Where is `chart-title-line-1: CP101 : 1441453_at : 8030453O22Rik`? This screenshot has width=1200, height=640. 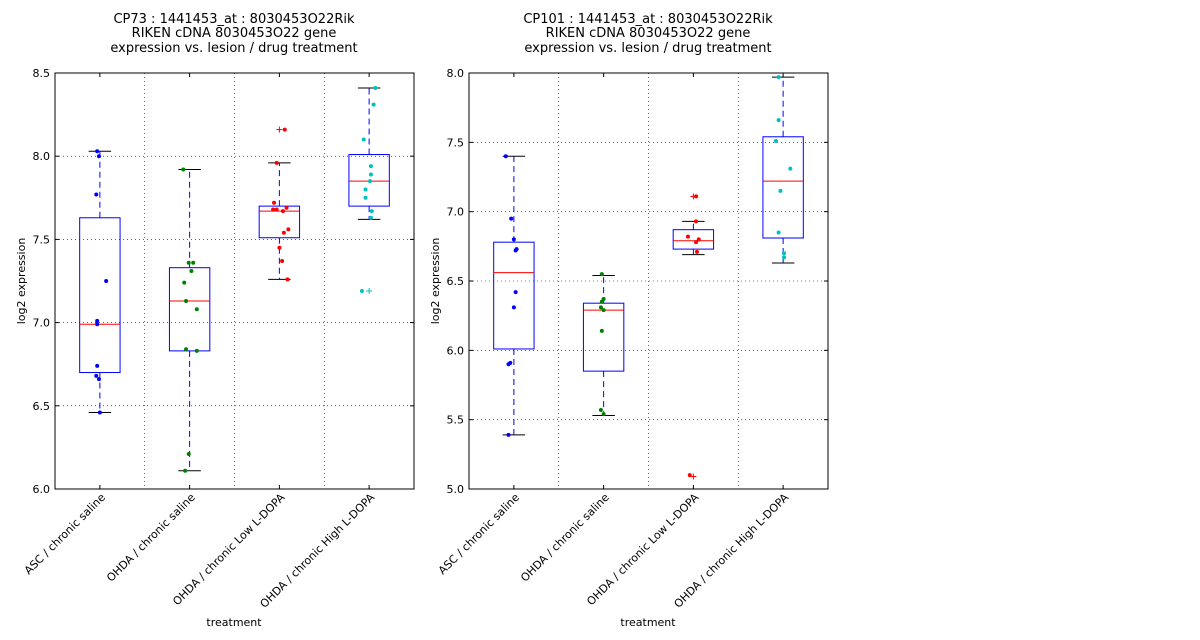
chart-title-line-1: CP101 : 1441453_at : 8030453O22Rik is located at coordinates (648, 19).